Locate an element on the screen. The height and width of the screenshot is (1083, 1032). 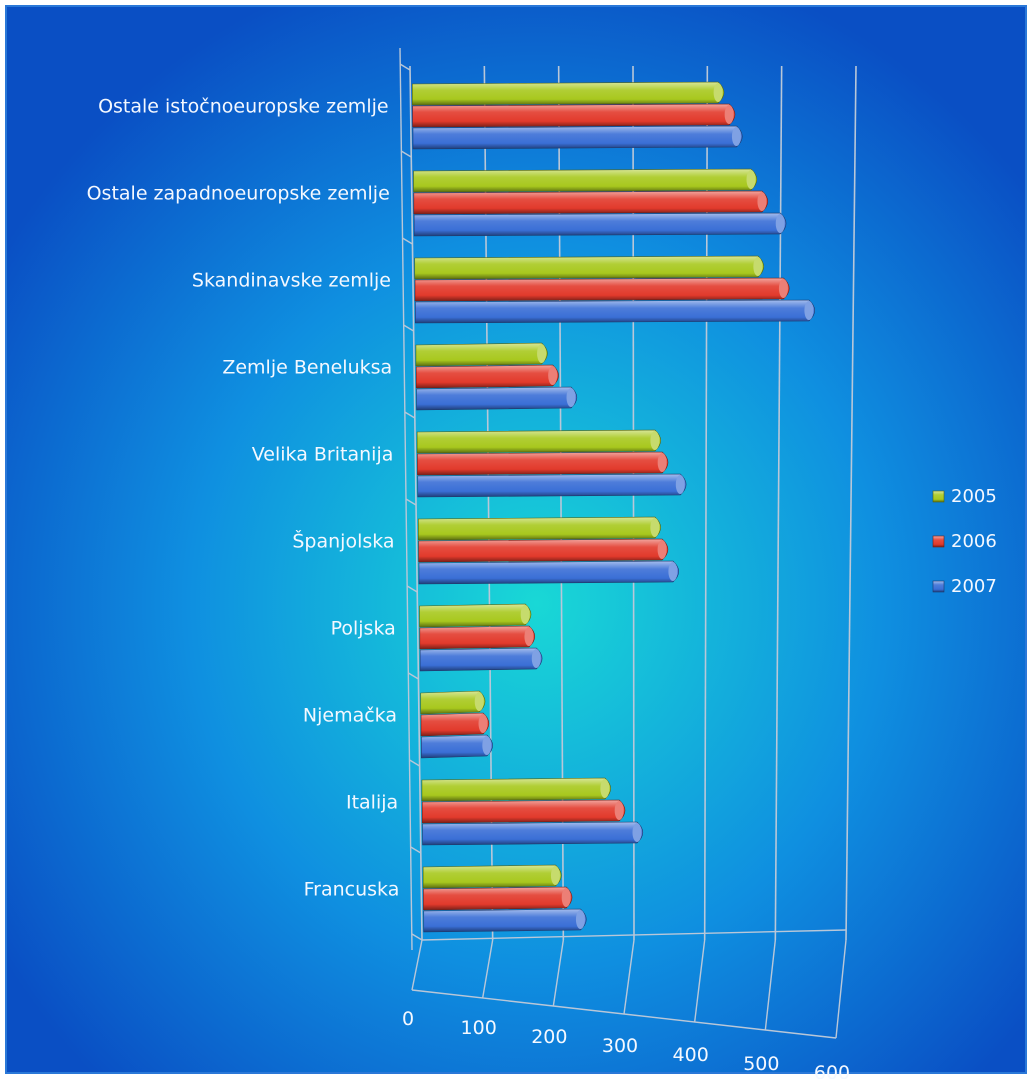
floor-front-edge is located at coordinates (624, 1014).